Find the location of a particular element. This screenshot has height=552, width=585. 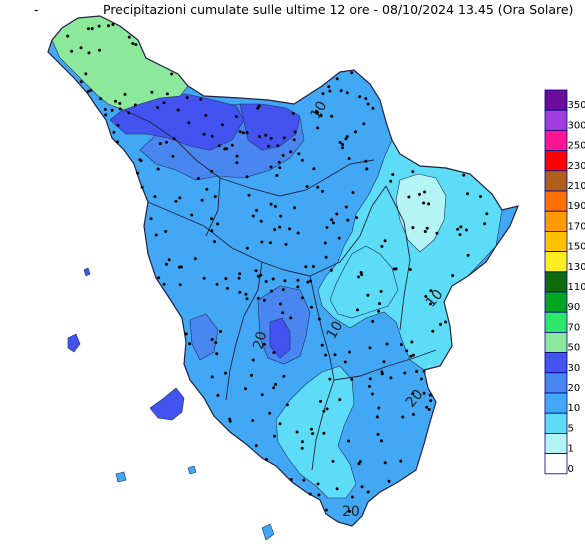

zone-30-50mm-center is located at coordinates (280, 338).